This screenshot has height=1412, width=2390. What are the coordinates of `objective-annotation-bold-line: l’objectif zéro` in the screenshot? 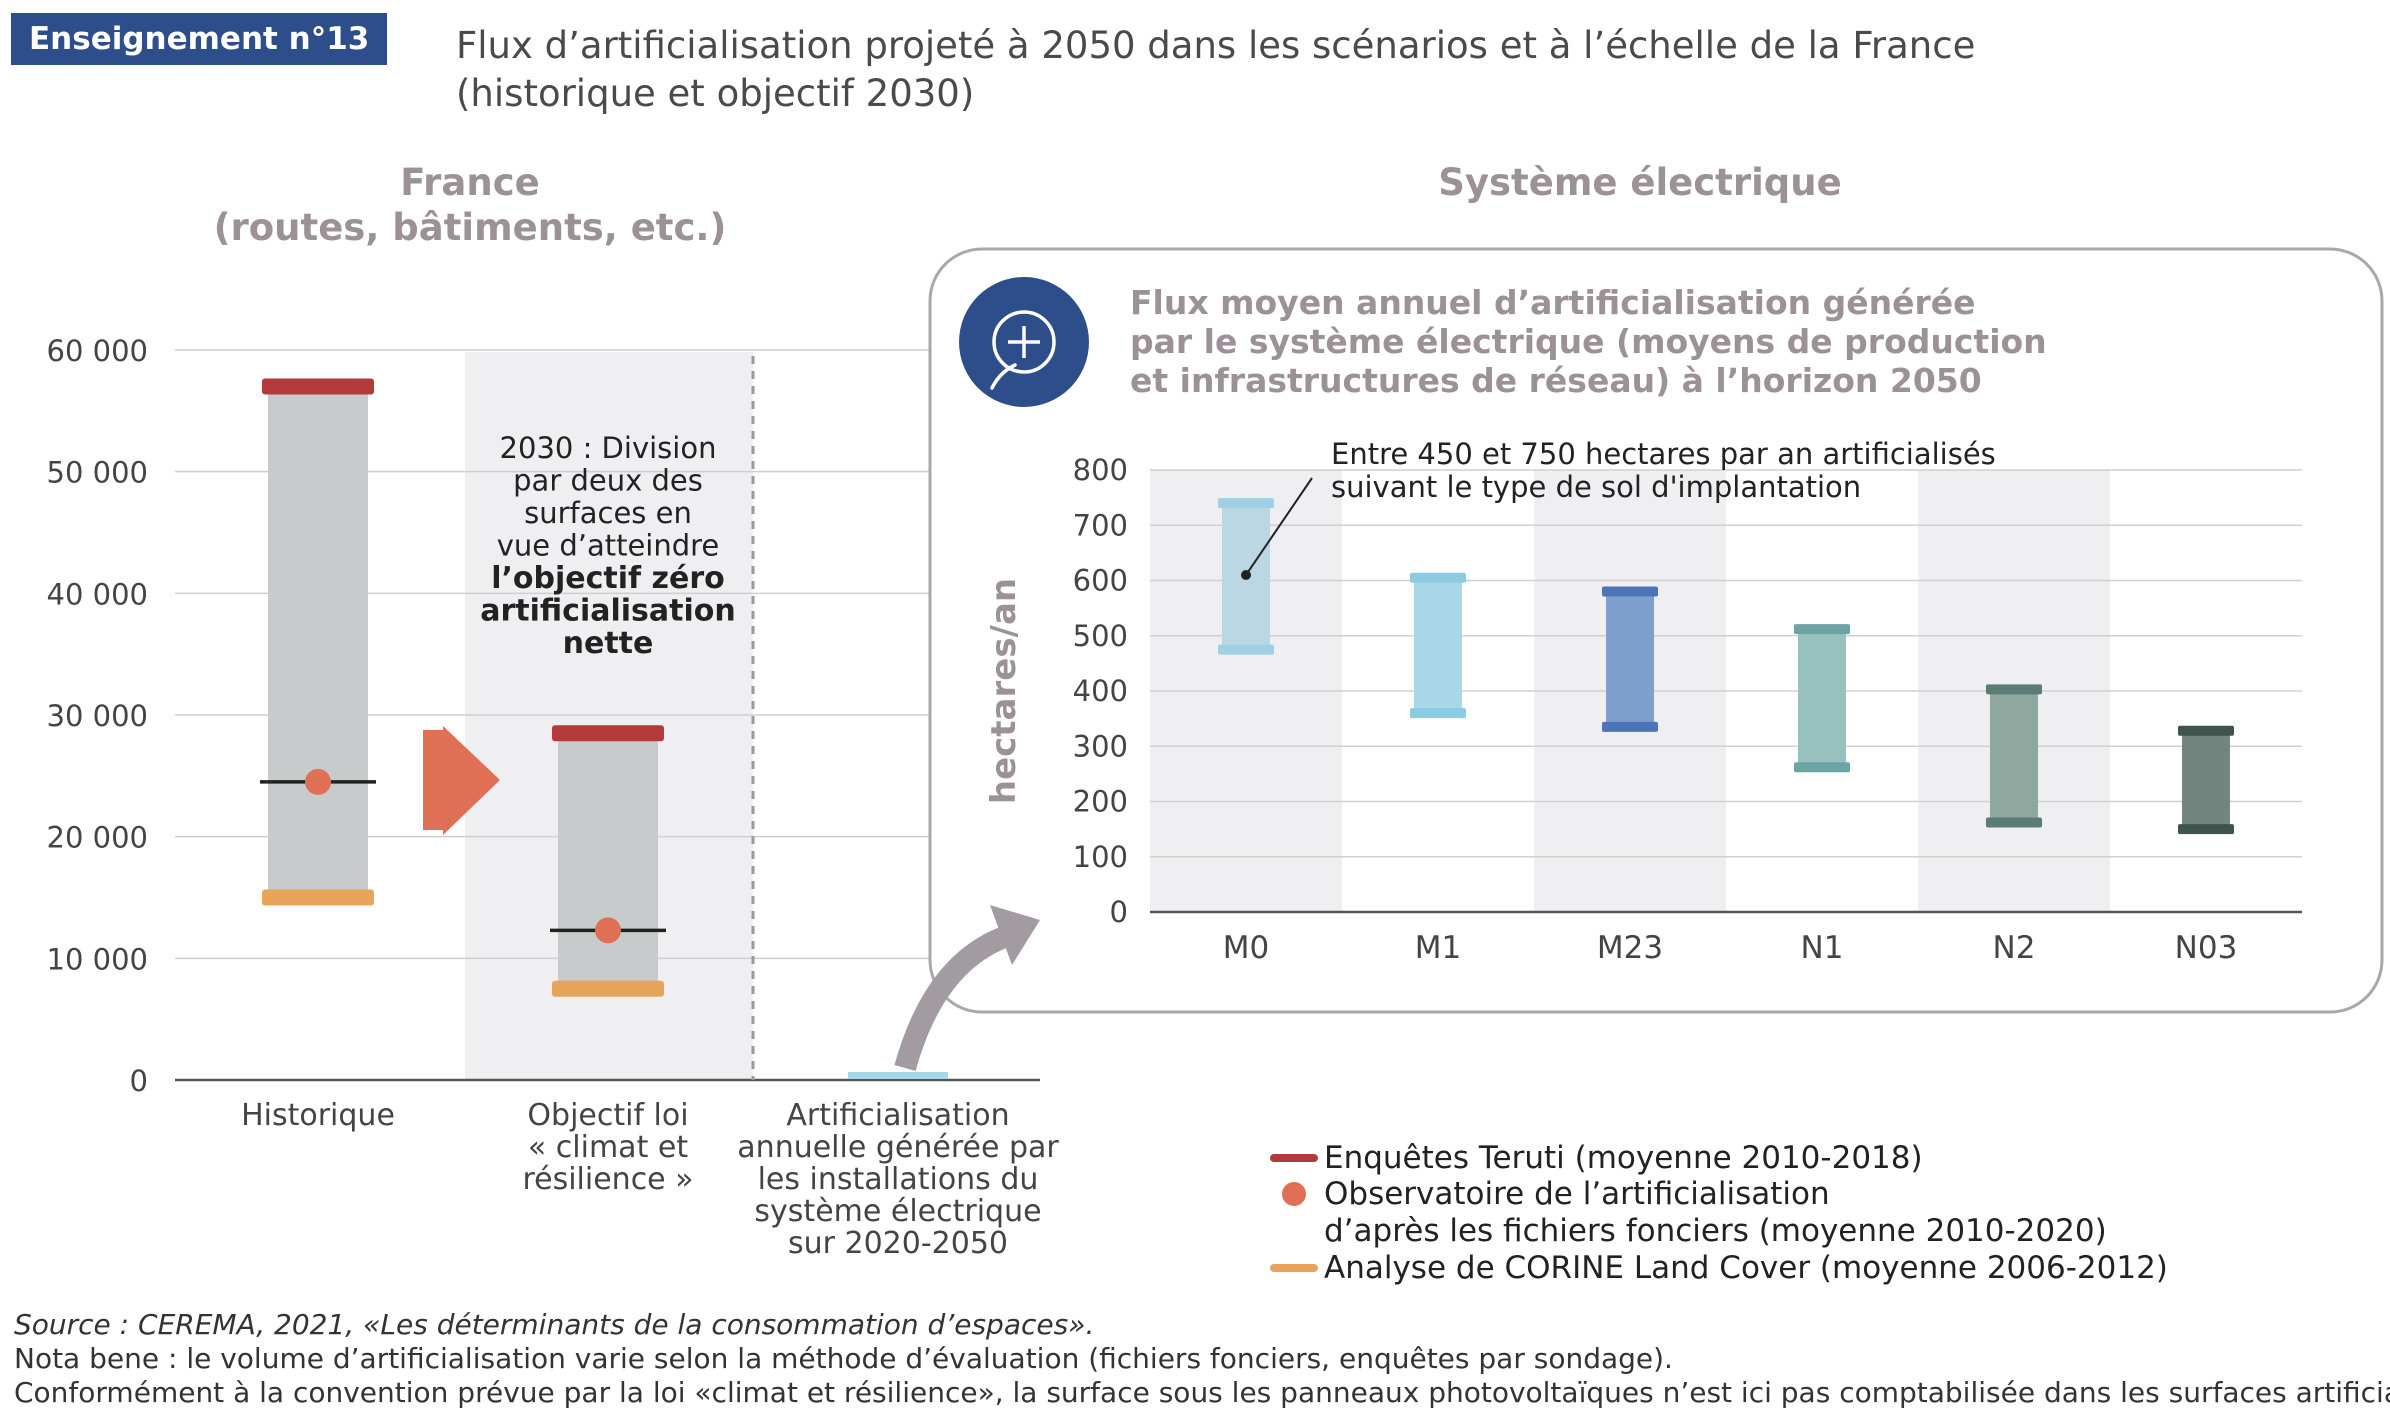 It's located at (608, 578).